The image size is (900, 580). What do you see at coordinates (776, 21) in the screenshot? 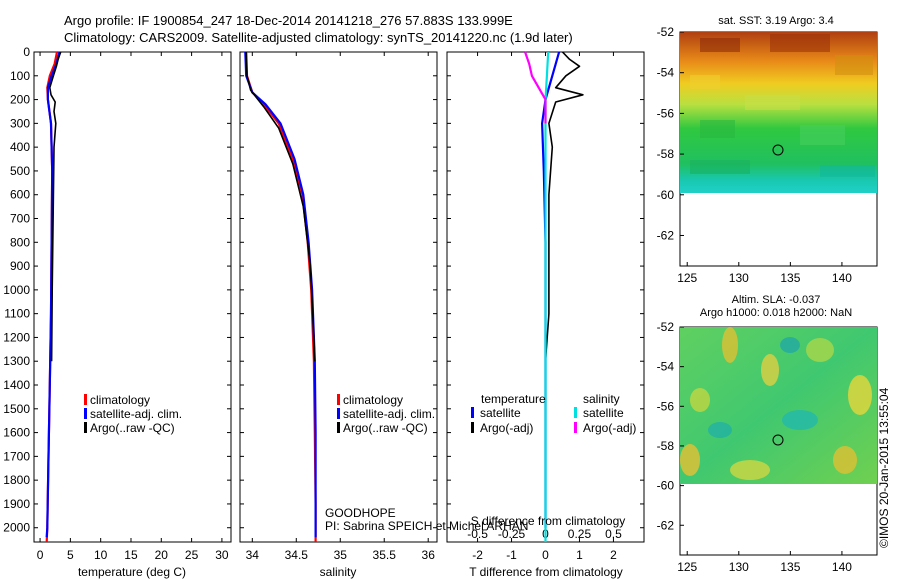
I see `sst-map-title: sat. SST: 3.19 Argo: 3.4` at bounding box center [776, 21].